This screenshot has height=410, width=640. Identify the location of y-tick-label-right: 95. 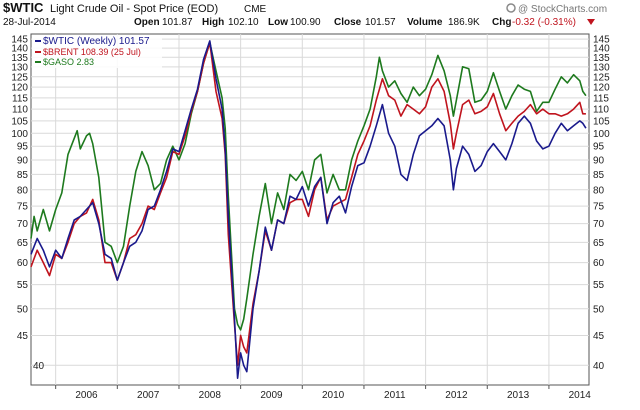
(599, 147).